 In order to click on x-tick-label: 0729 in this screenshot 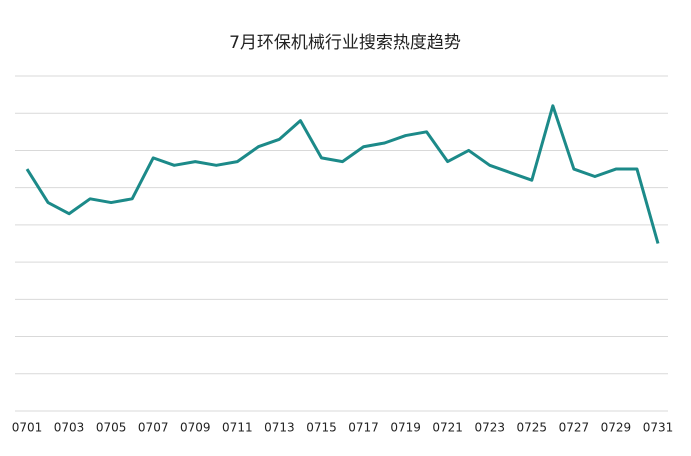, I will do `click(616, 428)`.